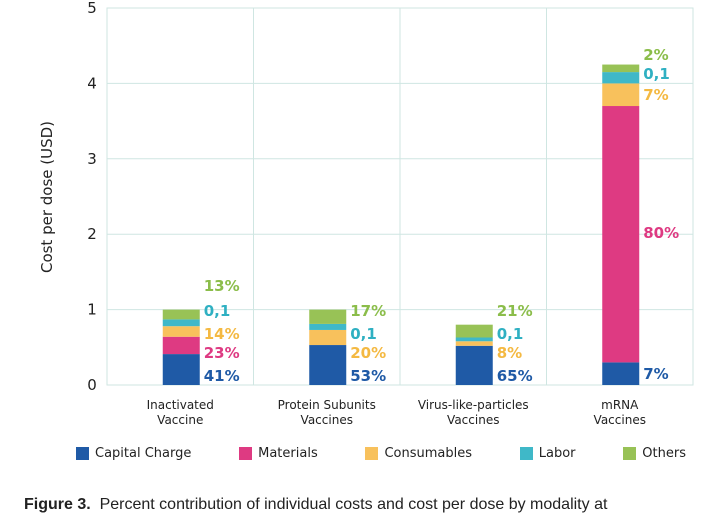 Image resolution: width=720 pixels, height=520 pixels. Describe the element at coordinates (327, 405) in the screenshot. I see `category-label: Protein Subunits` at that location.